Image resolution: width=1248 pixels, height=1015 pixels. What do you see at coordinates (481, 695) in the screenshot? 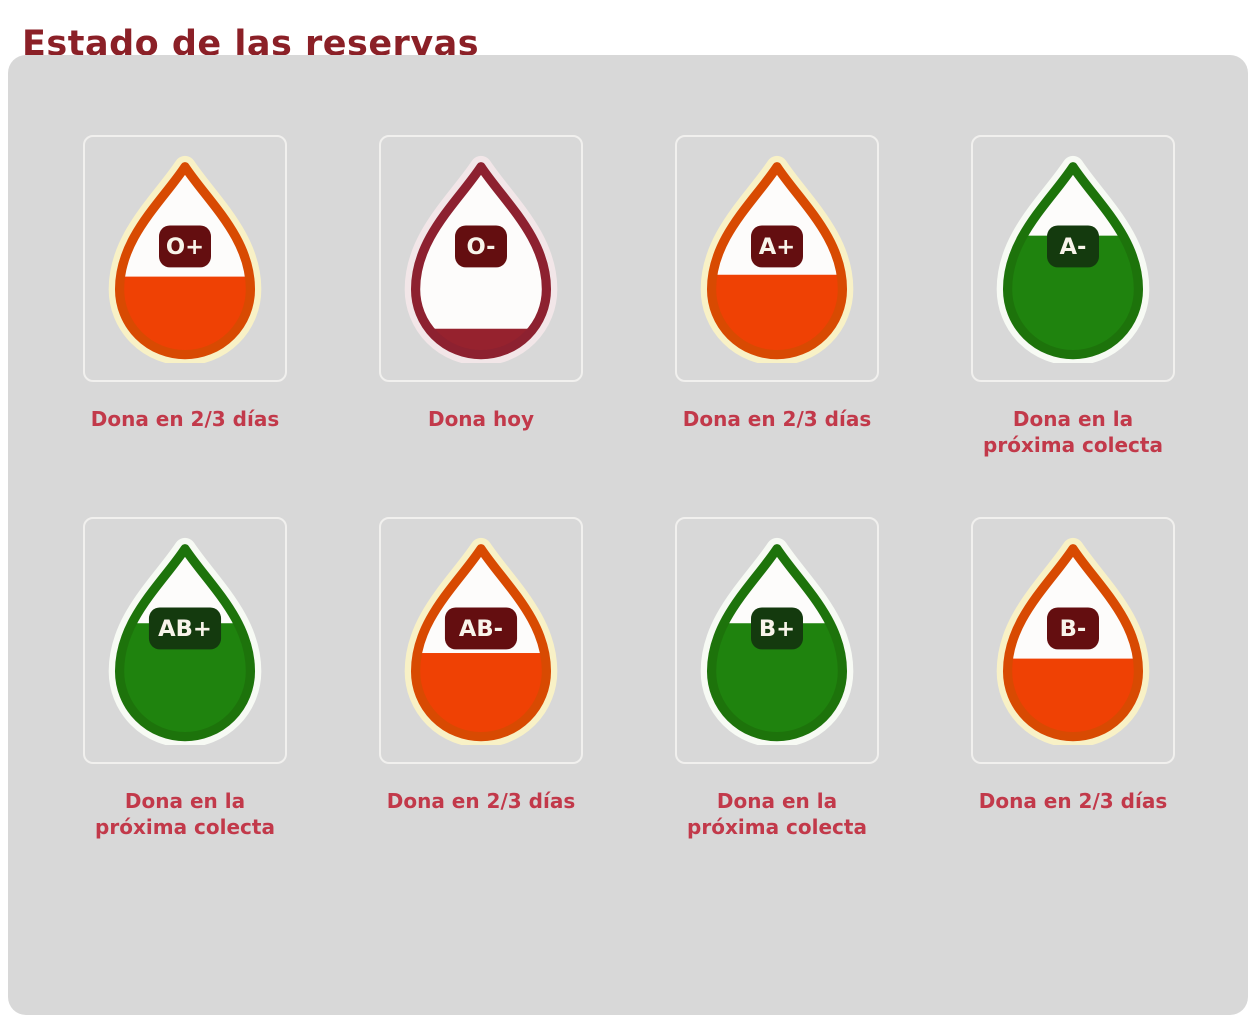
I see `drop-fill-level` at bounding box center [481, 695].